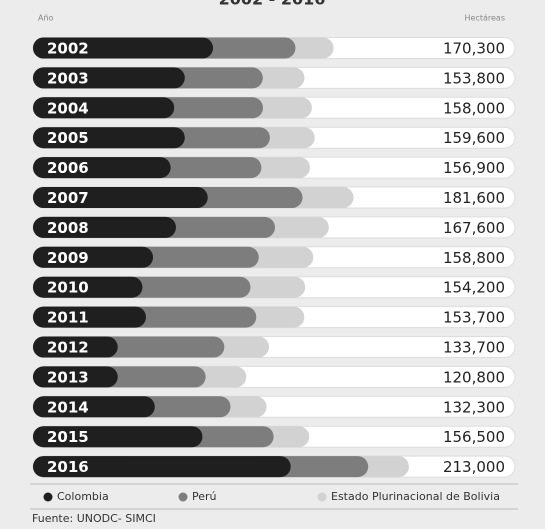 The image size is (545, 529). What do you see at coordinates (46, 18) in the screenshot?
I see `category-header: Año` at bounding box center [46, 18].